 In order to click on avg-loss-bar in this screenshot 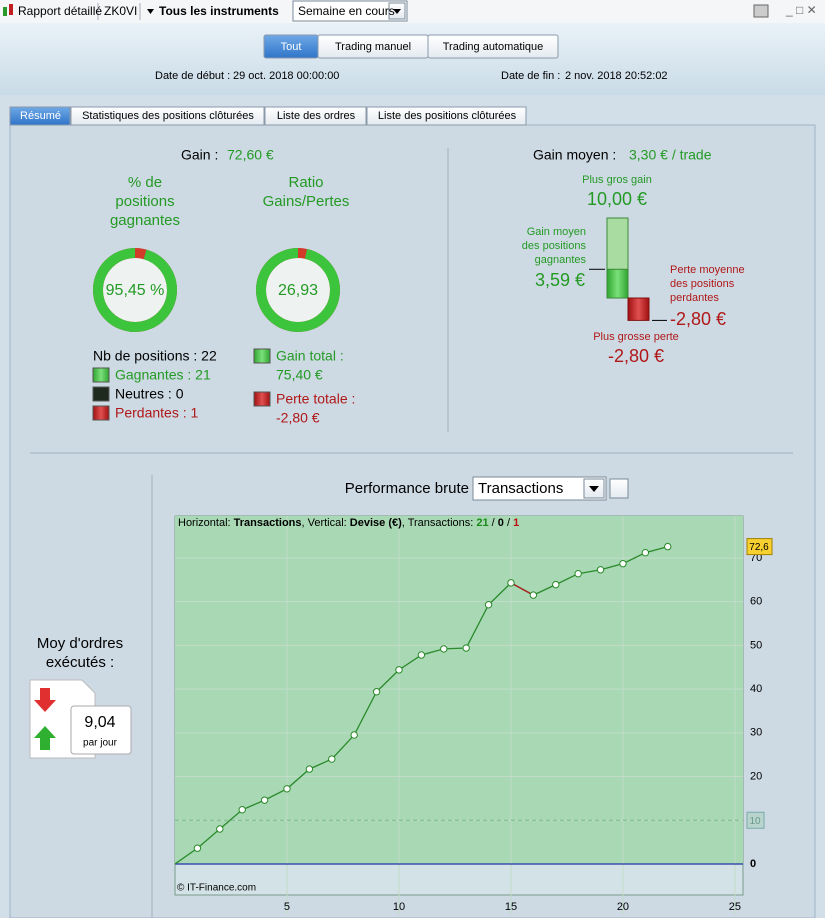, I will do `click(638, 309)`.